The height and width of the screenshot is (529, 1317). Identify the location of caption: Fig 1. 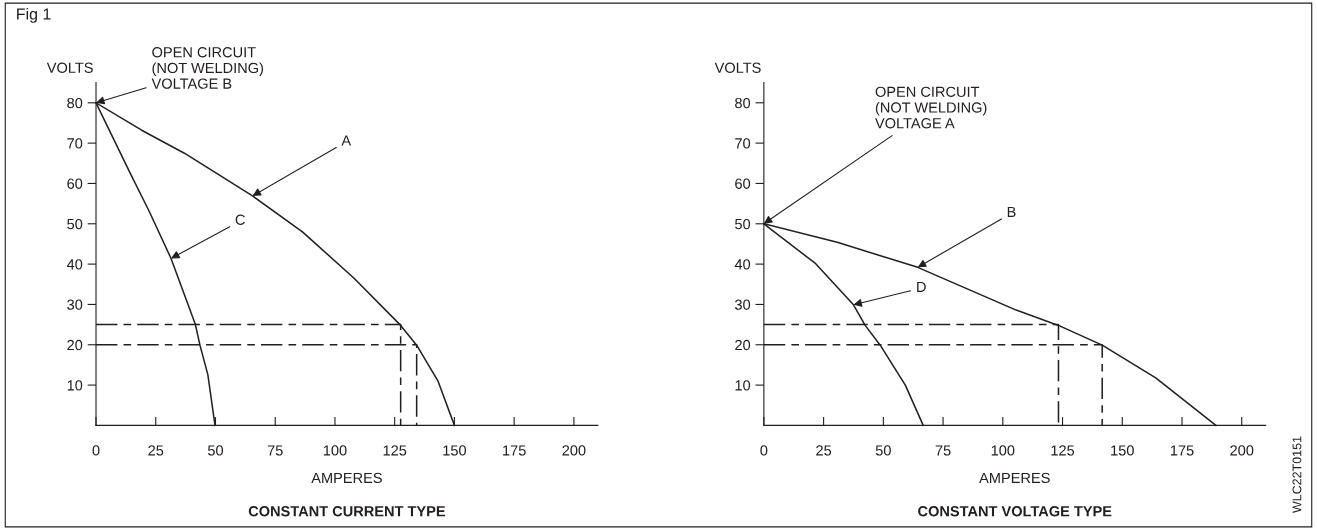
(34, 15).